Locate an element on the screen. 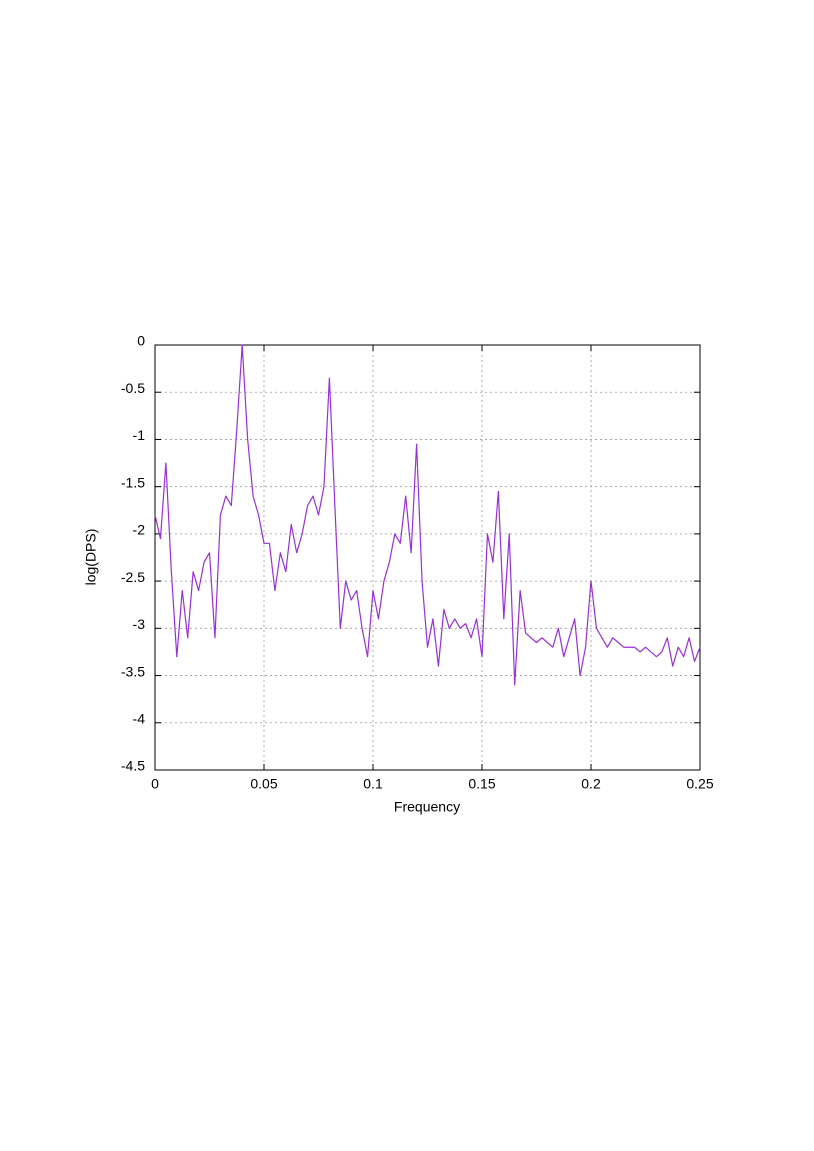 This screenshot has width=814, height=1151. y-axis-label: log(DPS) is located at coordinates (91, 557).